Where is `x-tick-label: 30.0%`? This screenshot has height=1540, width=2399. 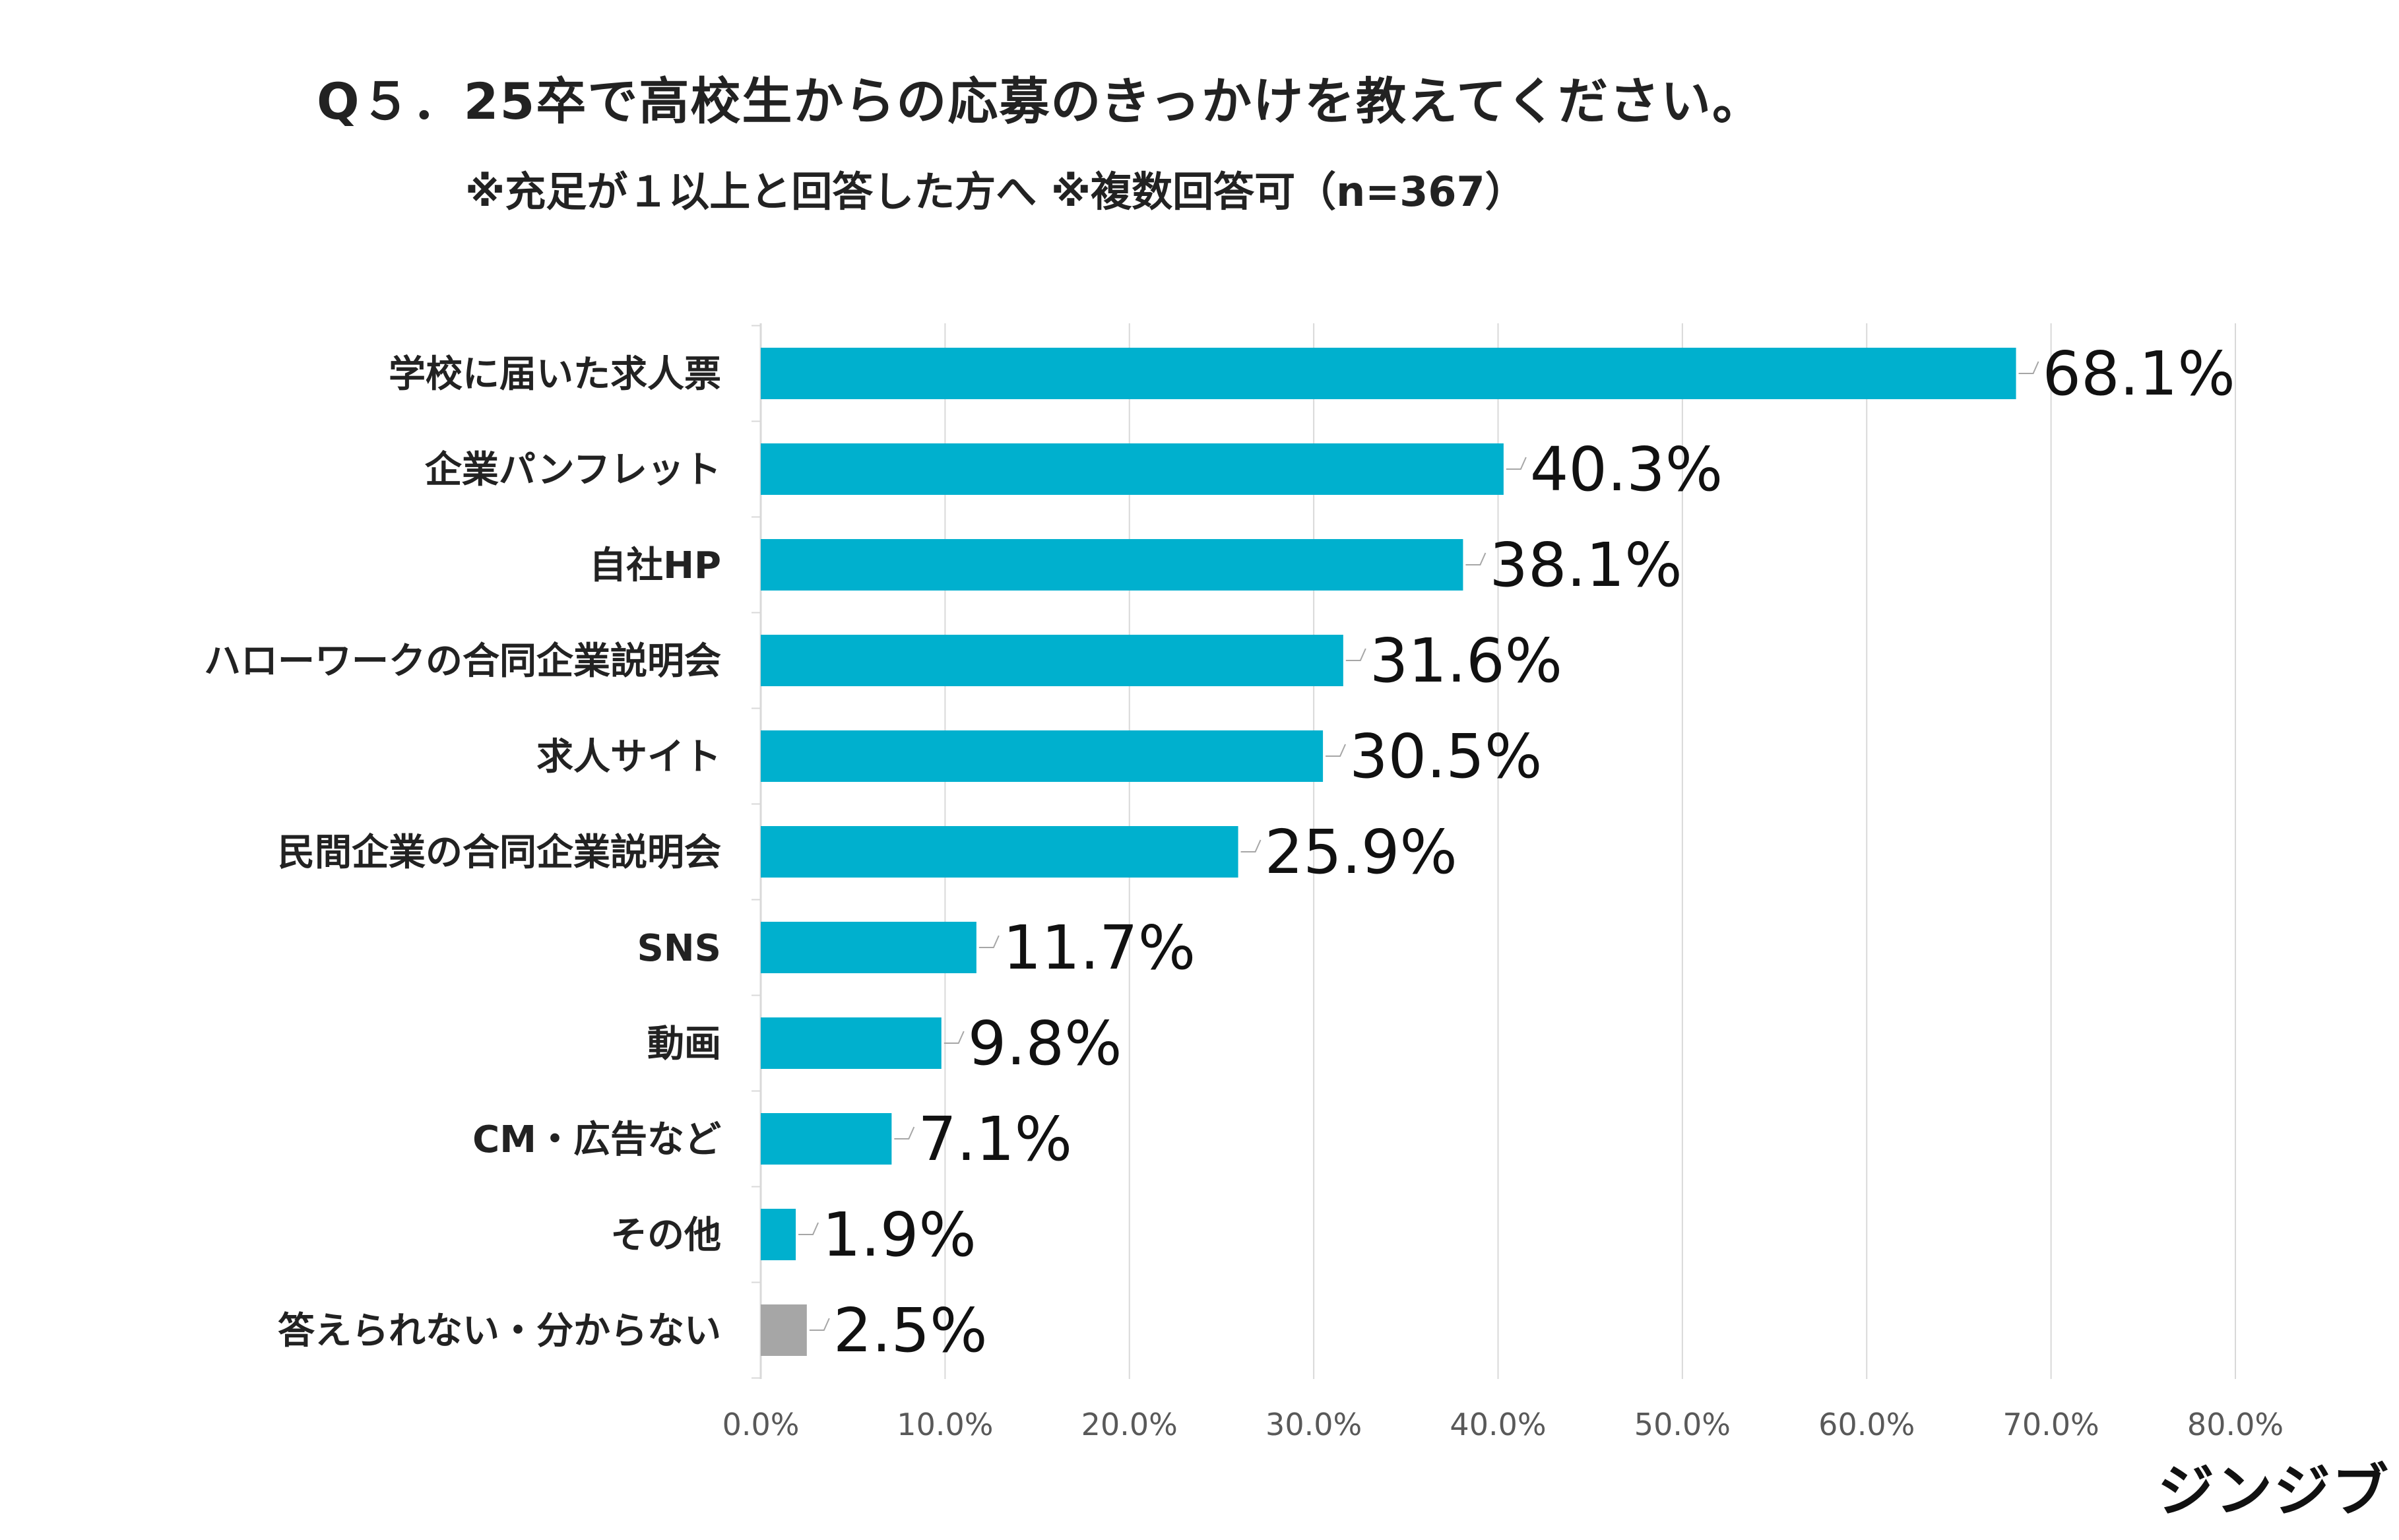
x-tick-label: 30.0% is located at coordinates (1313, 1424).